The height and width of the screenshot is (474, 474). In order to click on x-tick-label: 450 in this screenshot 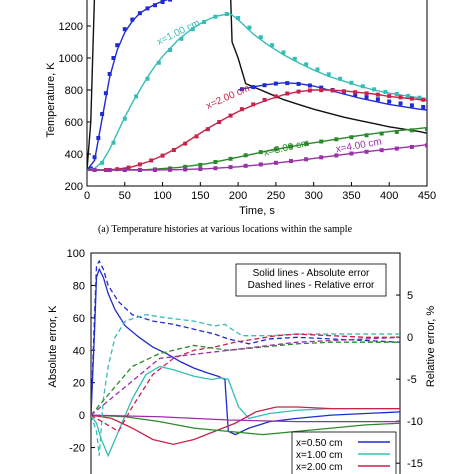, I will do `click(427, 196)`.